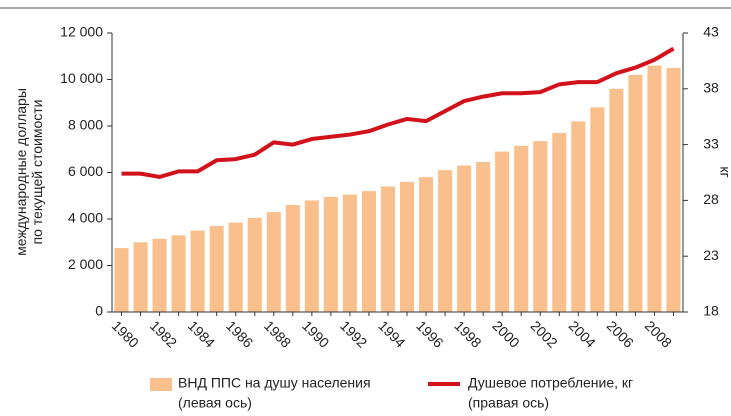 This screenshot has height=416, width=731. Describe the element at coordinates (81, 32) in the screenshot. I see `y-tick-label: 12 000` at that location.